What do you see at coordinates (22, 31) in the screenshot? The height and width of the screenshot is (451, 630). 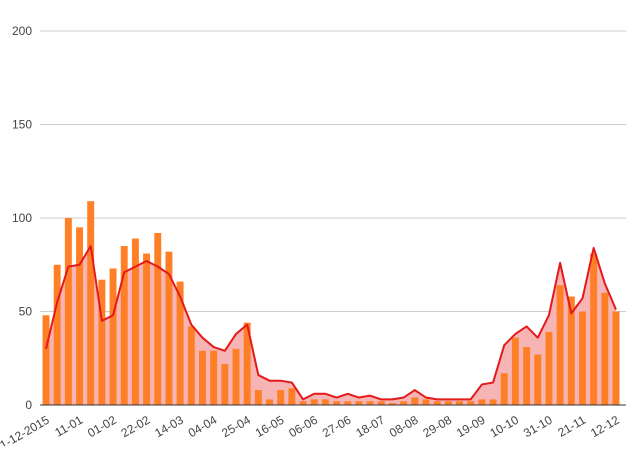 I see `y-tick-label-200: 200` at bounding box center [22, 31].